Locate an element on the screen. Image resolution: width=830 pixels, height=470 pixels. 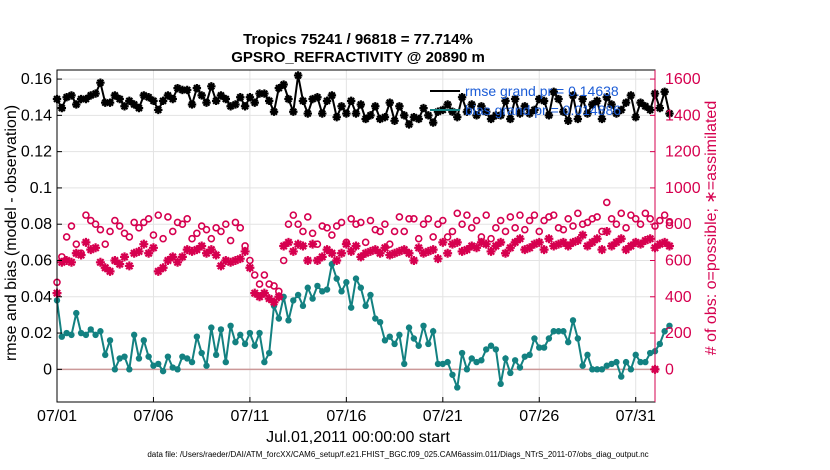
x-tick-label: 07/21 is located at coordinates (443, 416).